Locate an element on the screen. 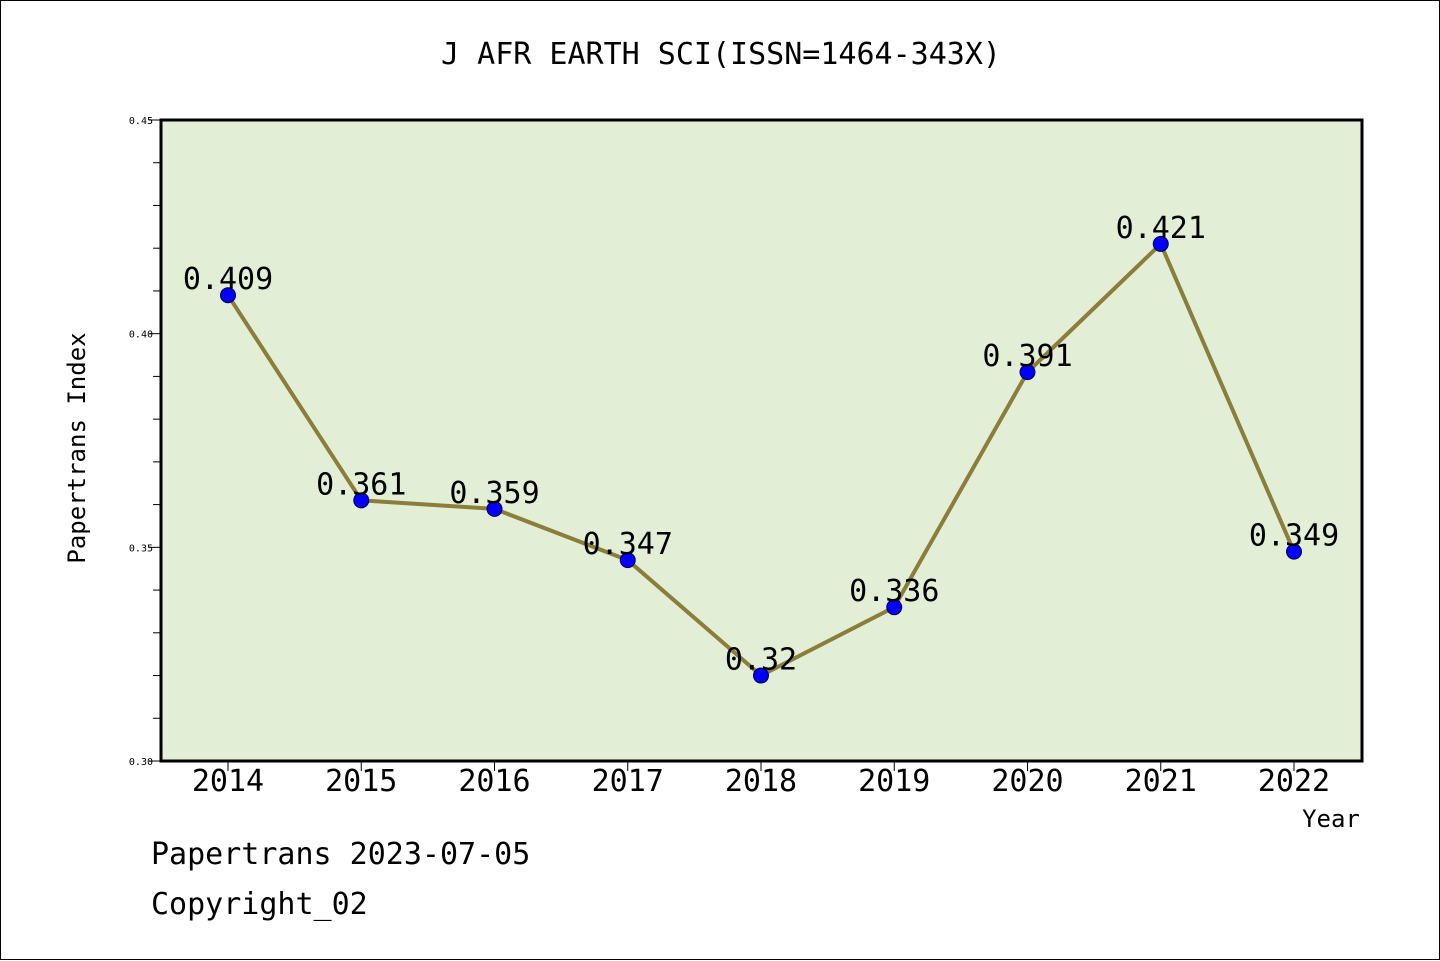  x-tick-label: 2014 is located at coordinates (228, 781).